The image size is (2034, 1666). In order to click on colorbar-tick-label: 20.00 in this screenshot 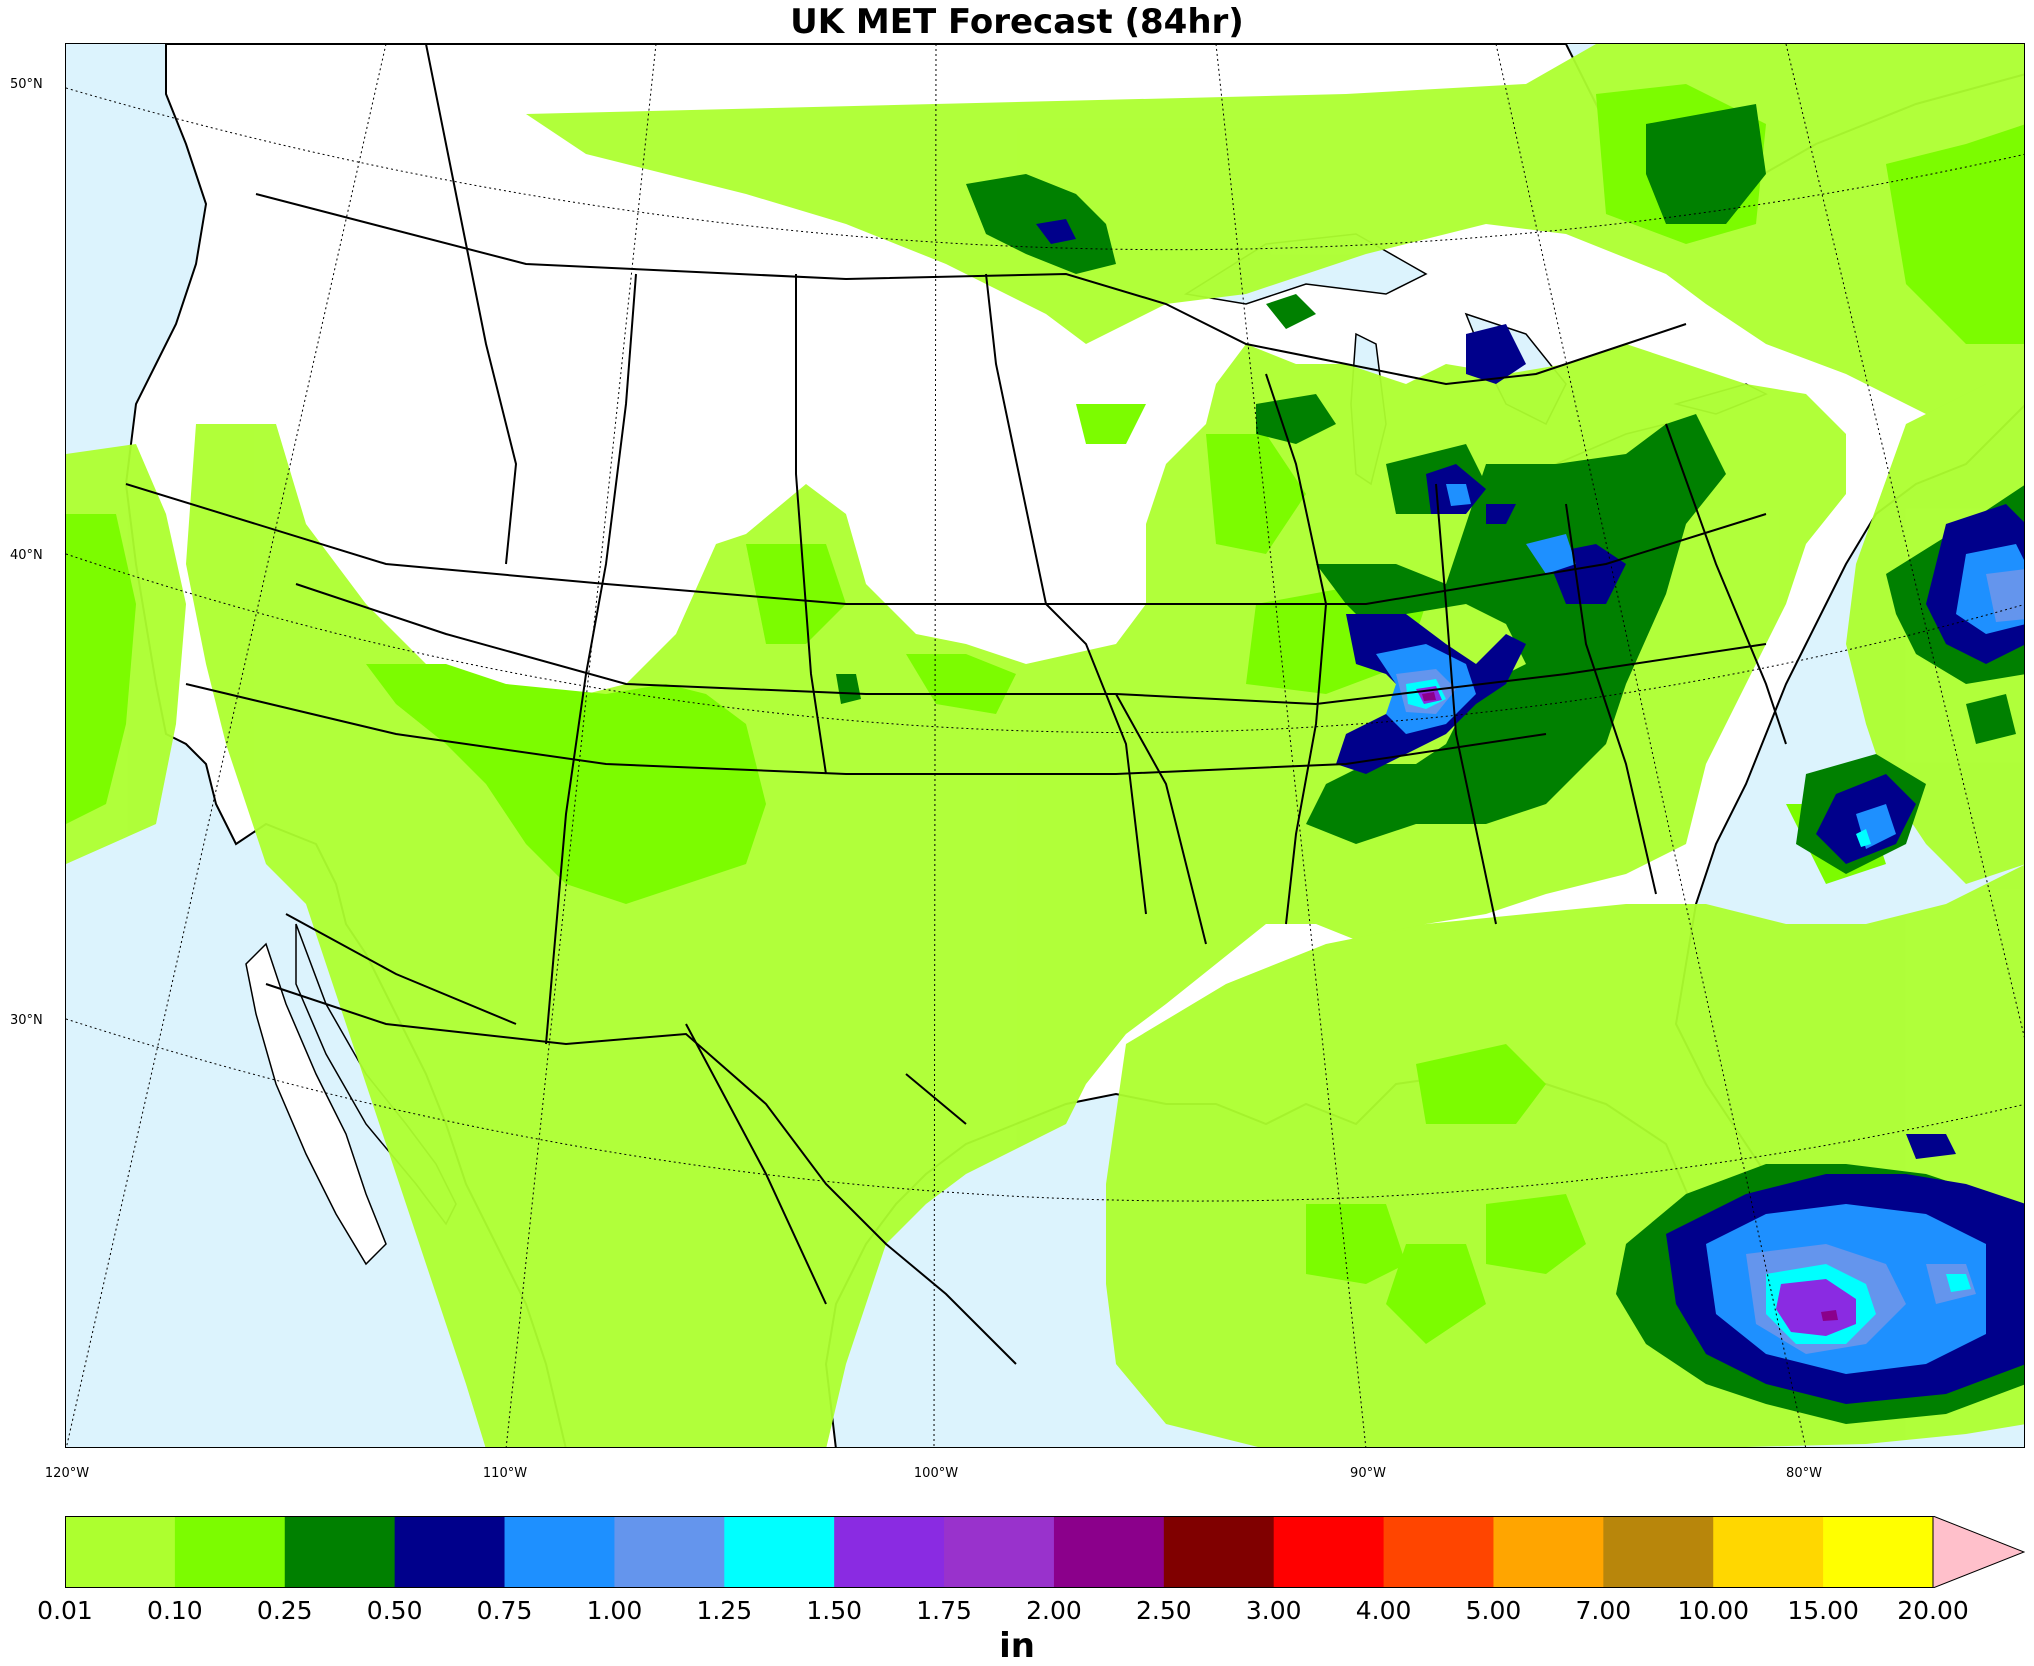, I will do `click(1933, 1610)`.